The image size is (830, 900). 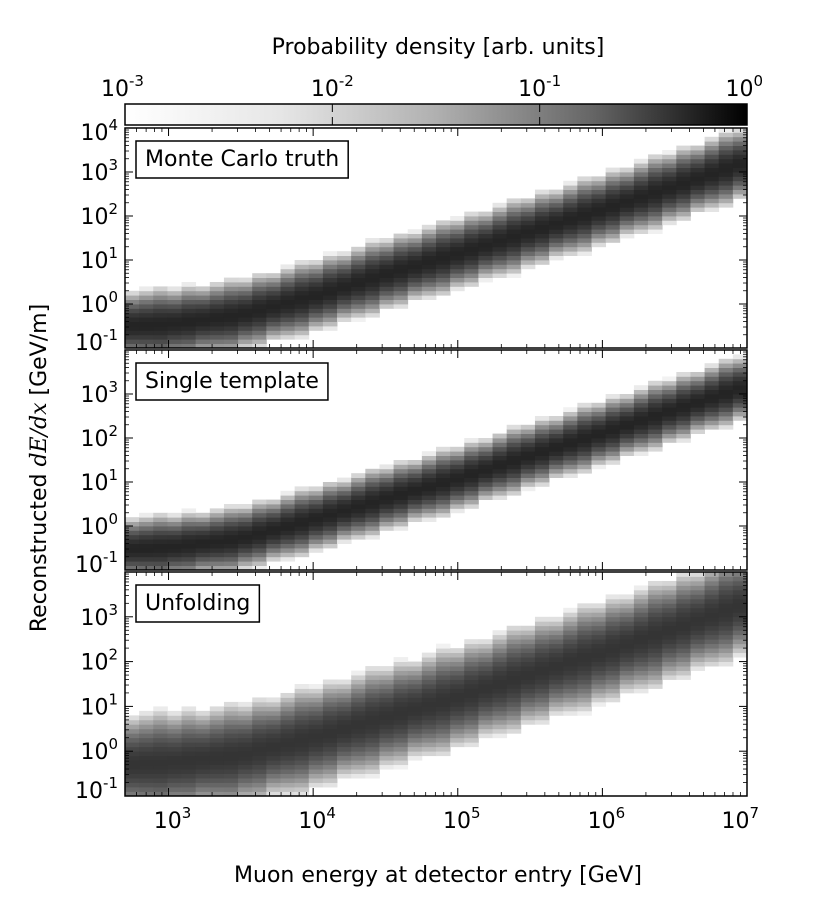 What do you see at coordinates (317, 819) in the screenshot?
I see `x-tick-label: 104` at bounding box center [317, 819].